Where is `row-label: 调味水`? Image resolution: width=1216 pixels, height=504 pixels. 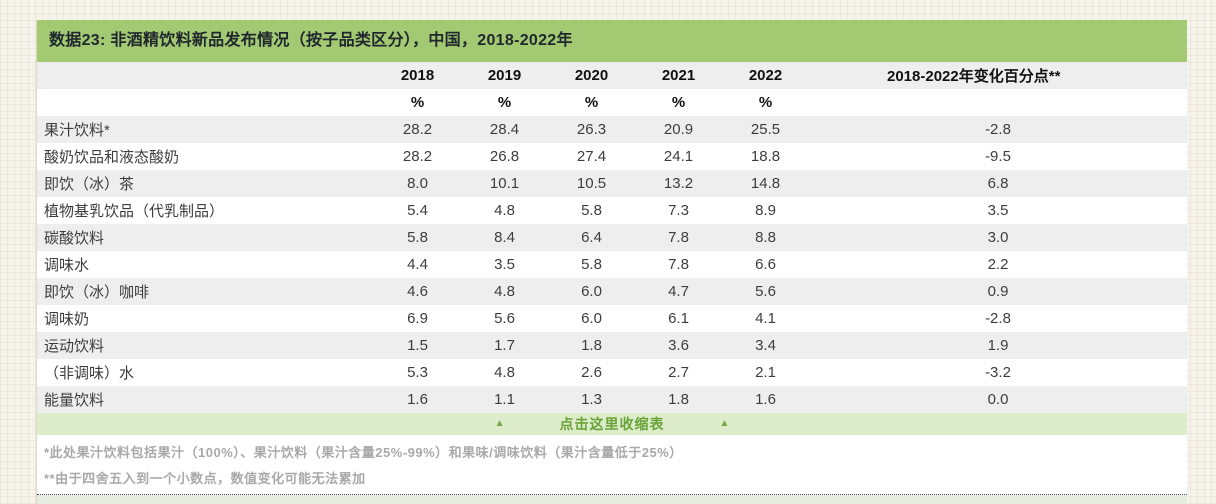 row-label: 调味水 is located at coordinates (67, 265).